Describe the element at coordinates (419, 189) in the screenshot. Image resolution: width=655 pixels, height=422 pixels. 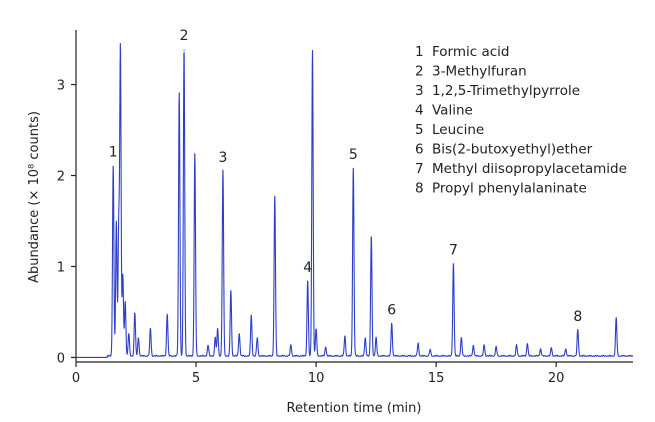
I see `legend-number: 8` at that location.